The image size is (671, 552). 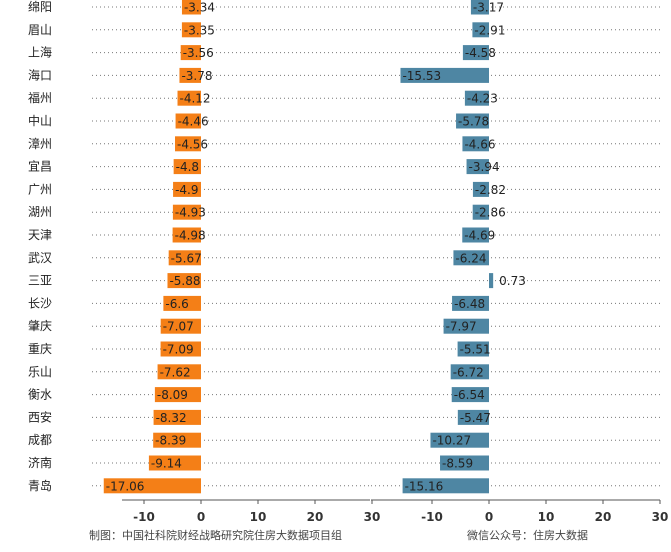 I want to click on bar-value-label: -8.59, so click(x=457, y=464).